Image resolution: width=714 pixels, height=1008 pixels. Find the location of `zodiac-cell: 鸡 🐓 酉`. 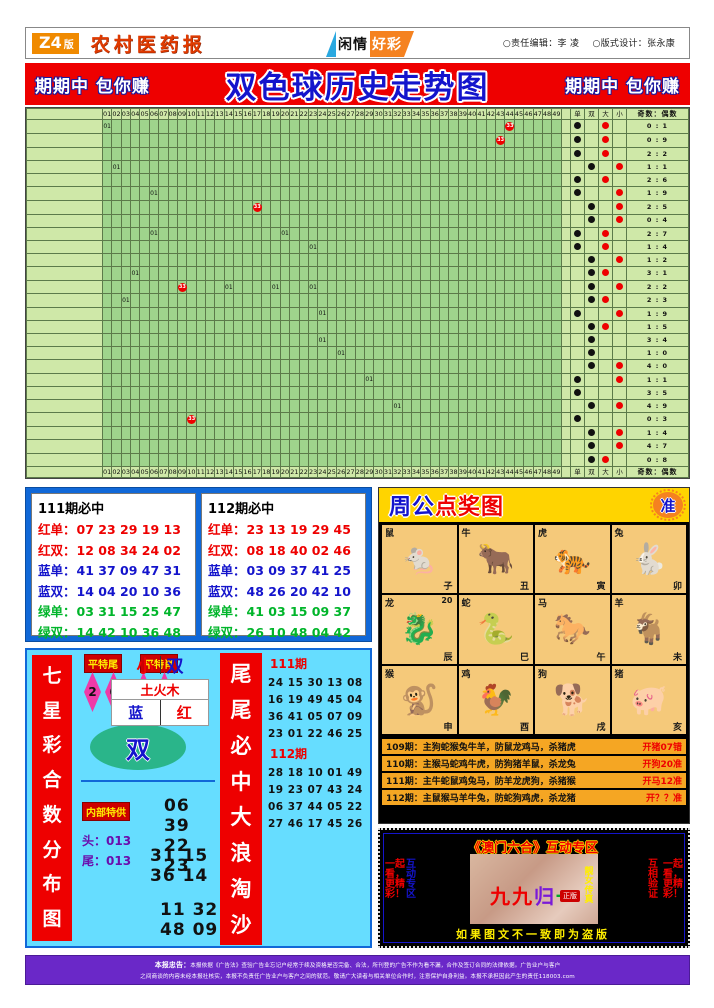

zodiac-cell: 鸡 🐓 酉 is located at coordinates (495, 699).